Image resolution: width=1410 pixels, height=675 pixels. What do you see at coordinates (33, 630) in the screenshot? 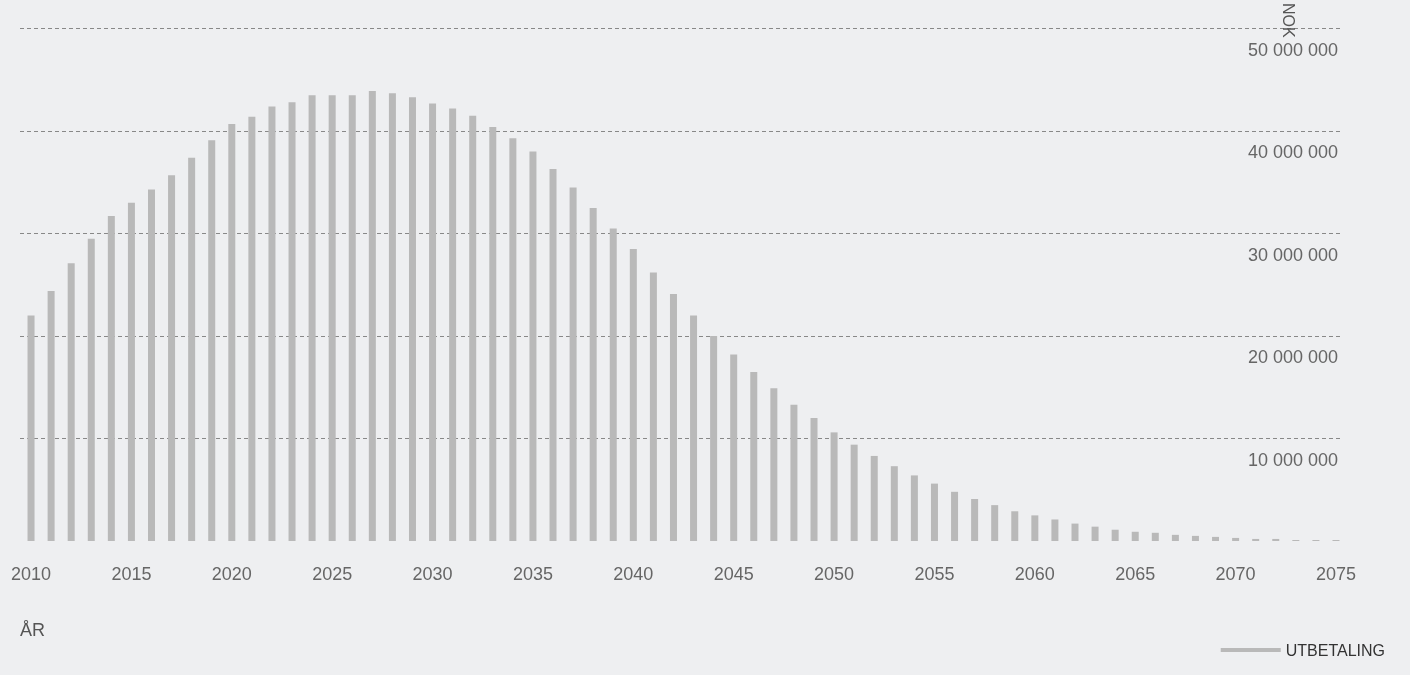
I see `x-axis-title: ÅR` at bounding box center [33, 630].